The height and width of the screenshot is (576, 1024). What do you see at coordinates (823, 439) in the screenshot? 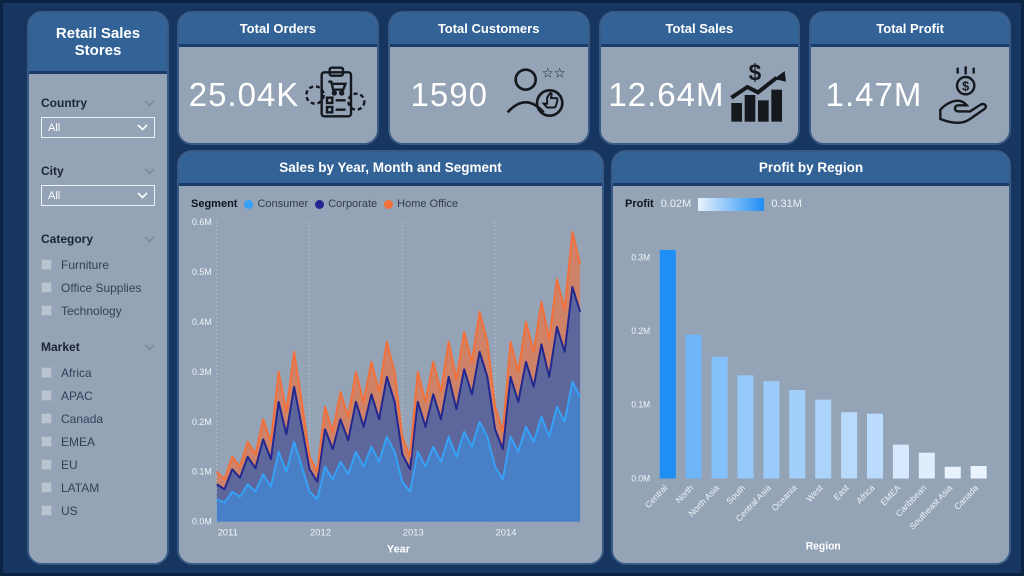
I see `bar-west` at bounding box center [823, 439].